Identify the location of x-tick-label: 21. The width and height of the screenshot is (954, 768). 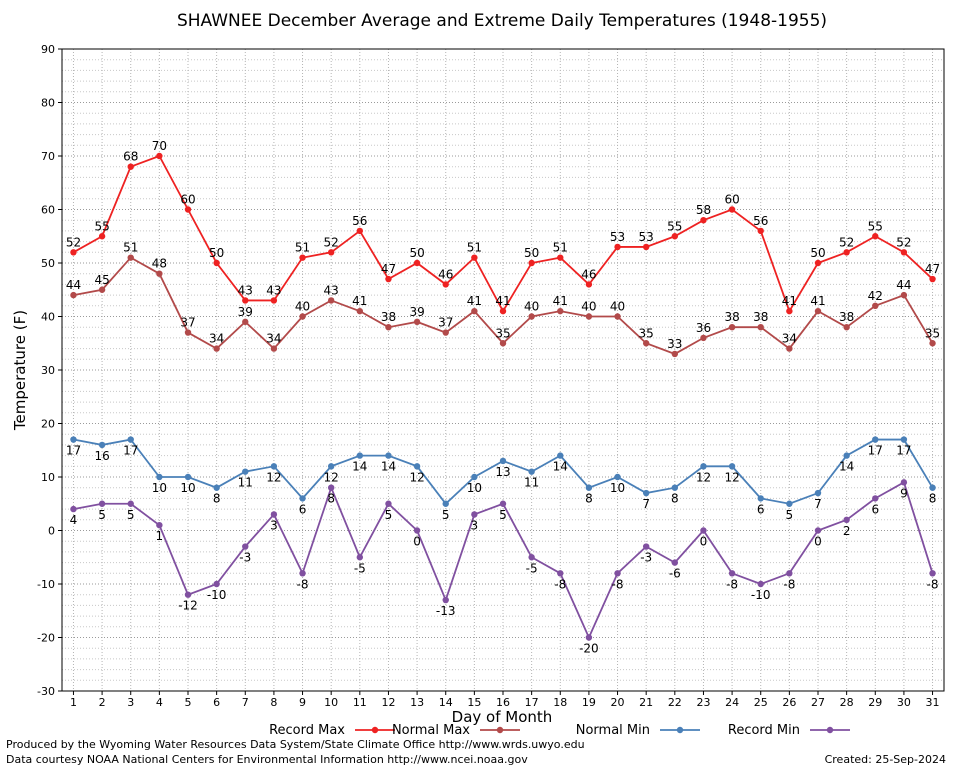
(646, 702).